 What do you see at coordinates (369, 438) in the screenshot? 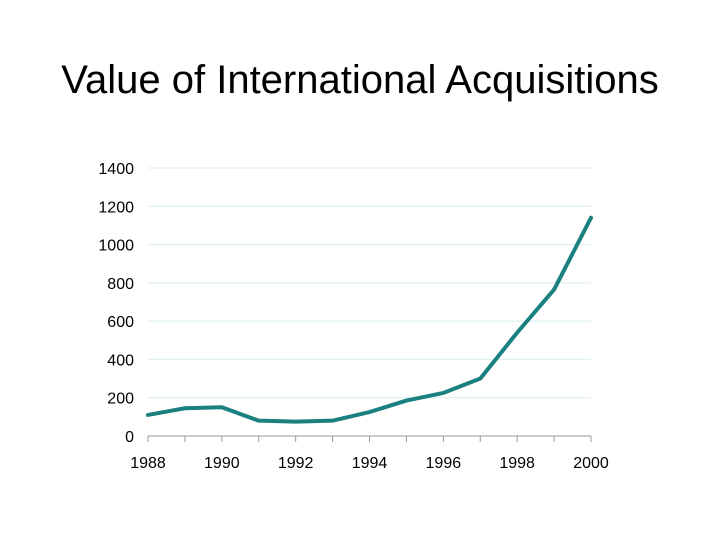
I see `axes` at bounding box center [369, 438].